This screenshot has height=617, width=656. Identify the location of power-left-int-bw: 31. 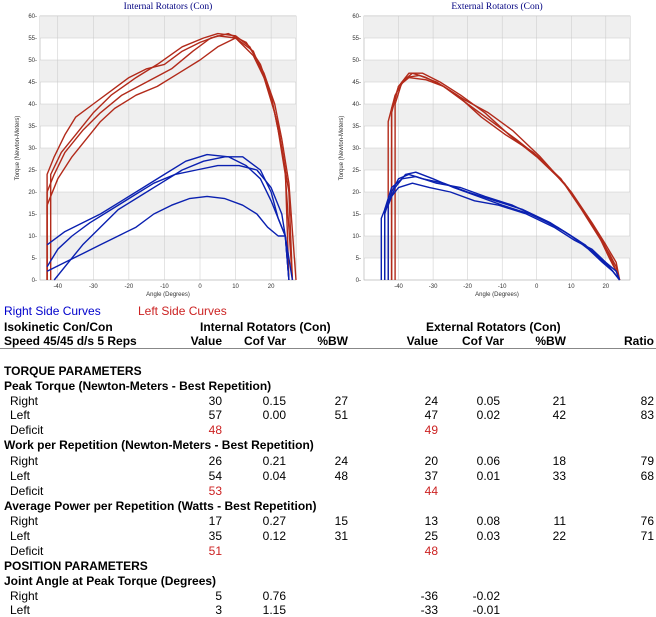
(341, 536).